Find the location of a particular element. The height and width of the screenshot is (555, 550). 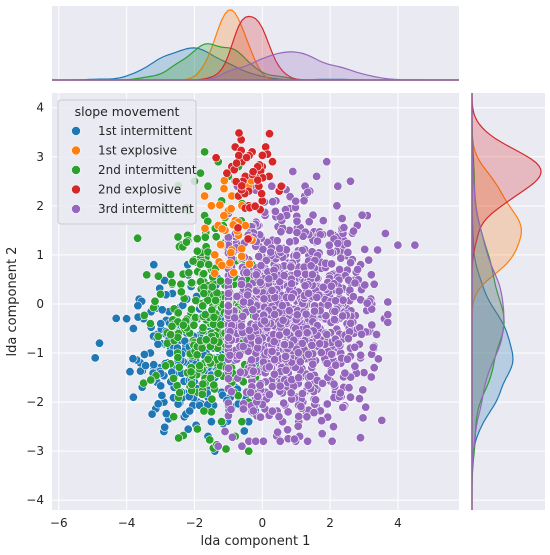

legend-item: 3rd intermittent is located at coordinates (132, 209).